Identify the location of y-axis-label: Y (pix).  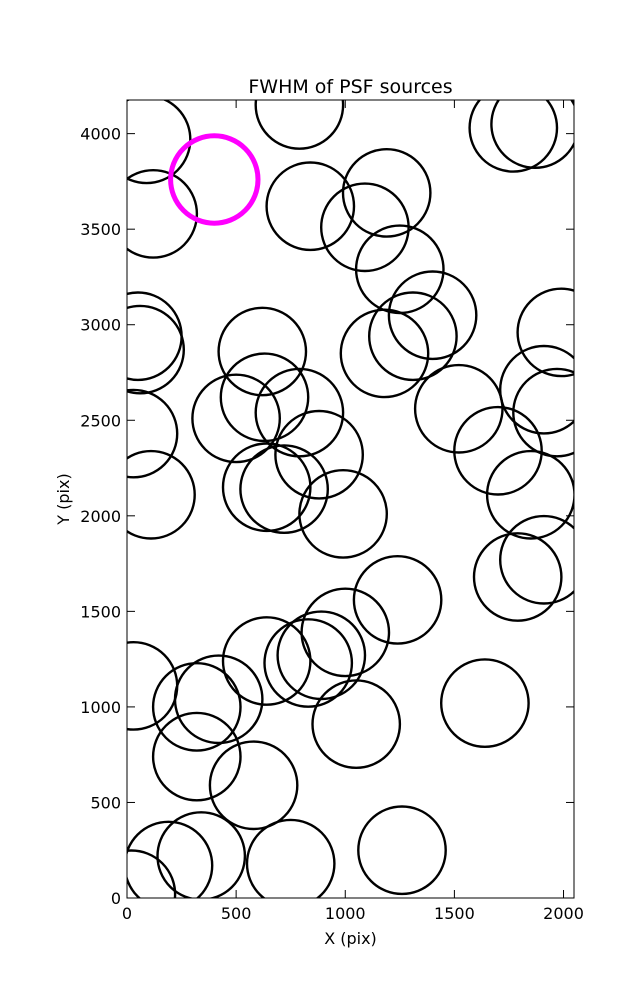
(63, 499).